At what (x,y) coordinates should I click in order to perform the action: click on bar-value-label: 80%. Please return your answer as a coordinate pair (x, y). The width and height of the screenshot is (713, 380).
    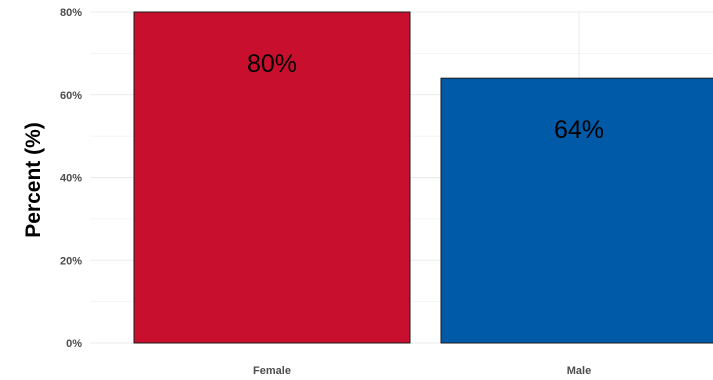
    Looking at the image, I should click on (272, 64).